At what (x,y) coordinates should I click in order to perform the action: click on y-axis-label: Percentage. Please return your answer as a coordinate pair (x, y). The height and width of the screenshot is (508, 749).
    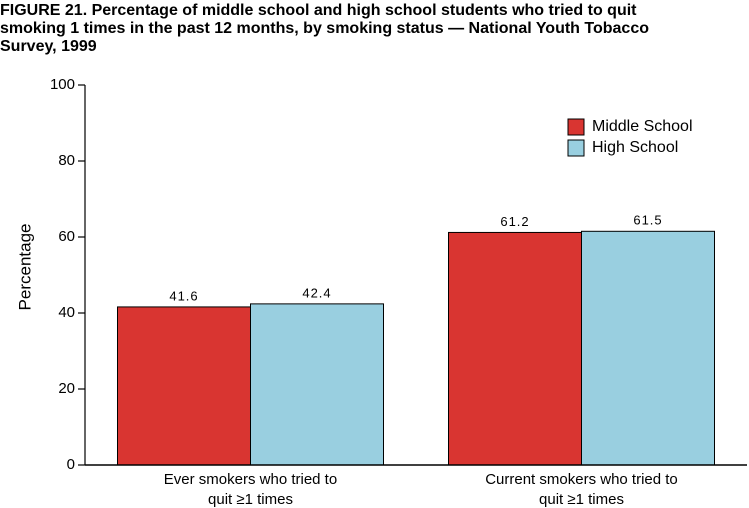
    Looking at the image, I should click on (24, 267).